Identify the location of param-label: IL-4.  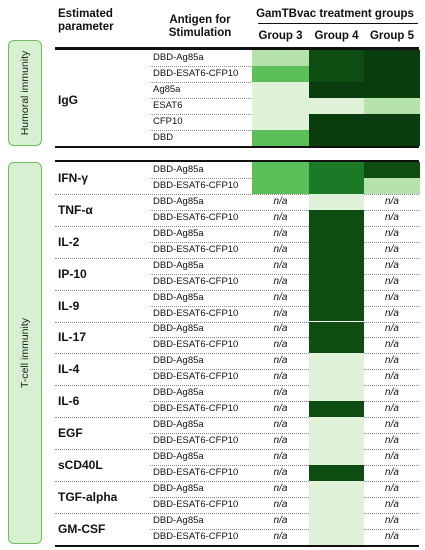
(69, 369).